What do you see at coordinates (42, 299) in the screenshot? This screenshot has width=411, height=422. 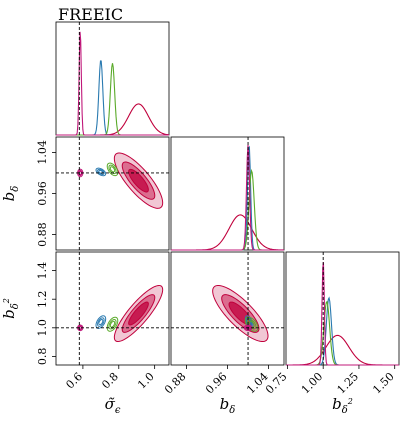 I see `y-tick-label: 1.2` at bounding box center [42, 299].